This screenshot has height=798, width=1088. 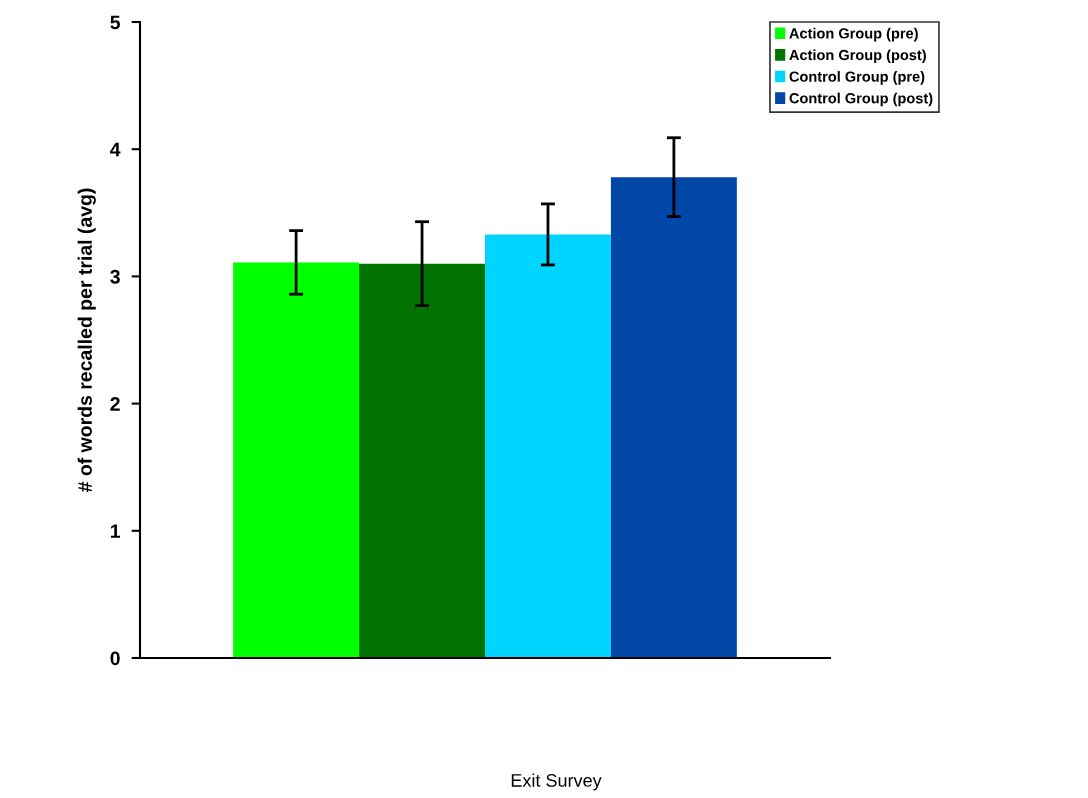 What do you see at coordinates (857, 78) in the screenshot?
I see `legend-label: Control Group (pre)` at bounding box center [857, 78].